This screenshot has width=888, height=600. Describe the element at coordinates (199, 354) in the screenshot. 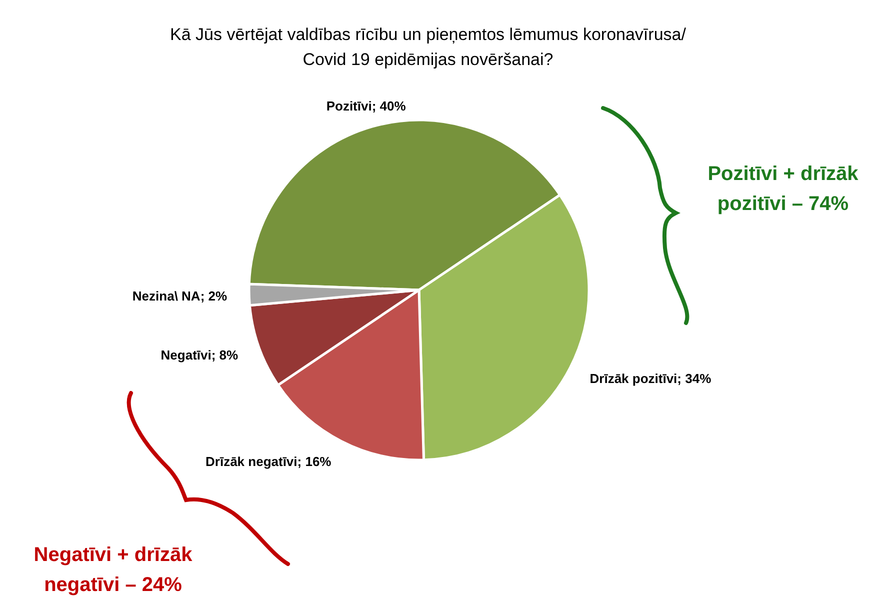

I see `slice-label: Negatīvi; 8%` at that location.